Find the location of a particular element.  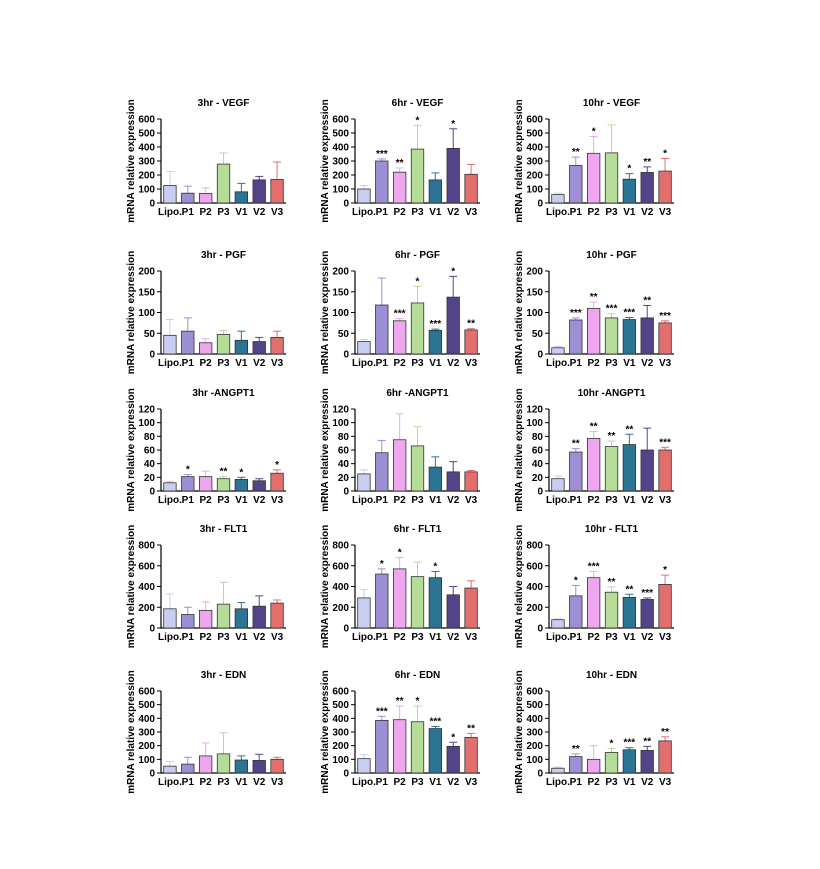

y-tick-label: 60 is located at coordinates (344, 451).